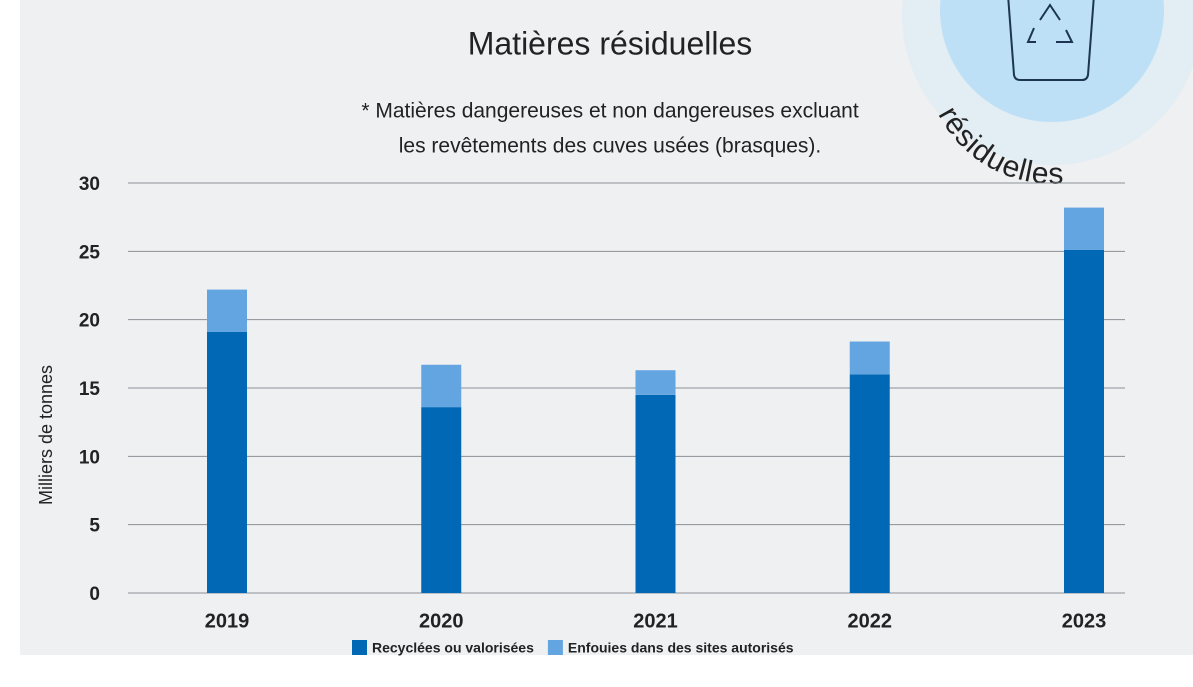  What do you see at coordinates (227, 621) in the screenshot?
I see `x-tick-label: 2019` at bounding box center [227, 621].